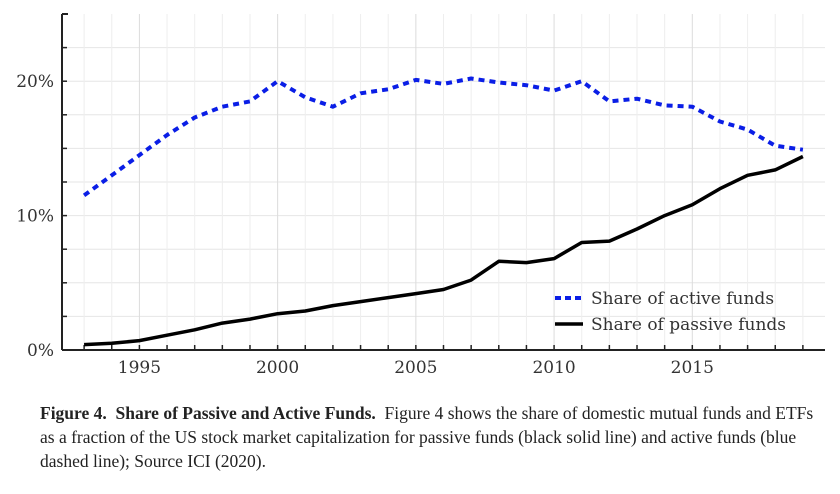  What do you see at coordinates (682, 299) in the screenshot?
I see `legend-label-active: Share of active funds` at bounding box center [682, 299].